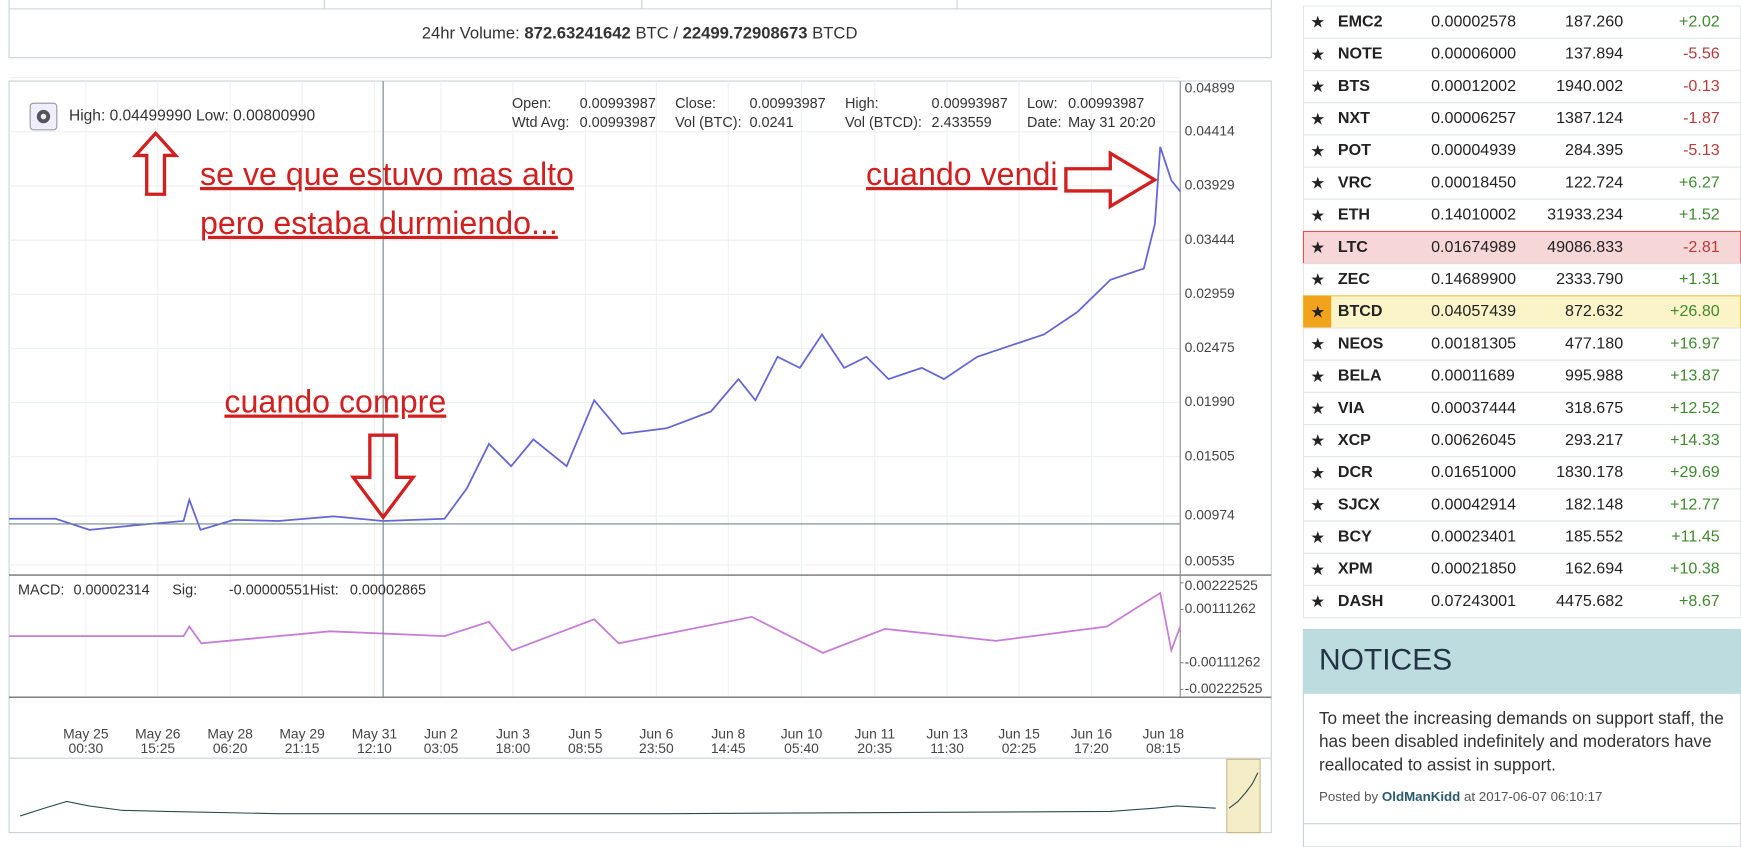 This screenshot has height=847, width=1741. What do you see at coordinates (1091, 748) in the screenshot?
I see `x-tick-time: 17:20` at bounding box center [1091, 748].